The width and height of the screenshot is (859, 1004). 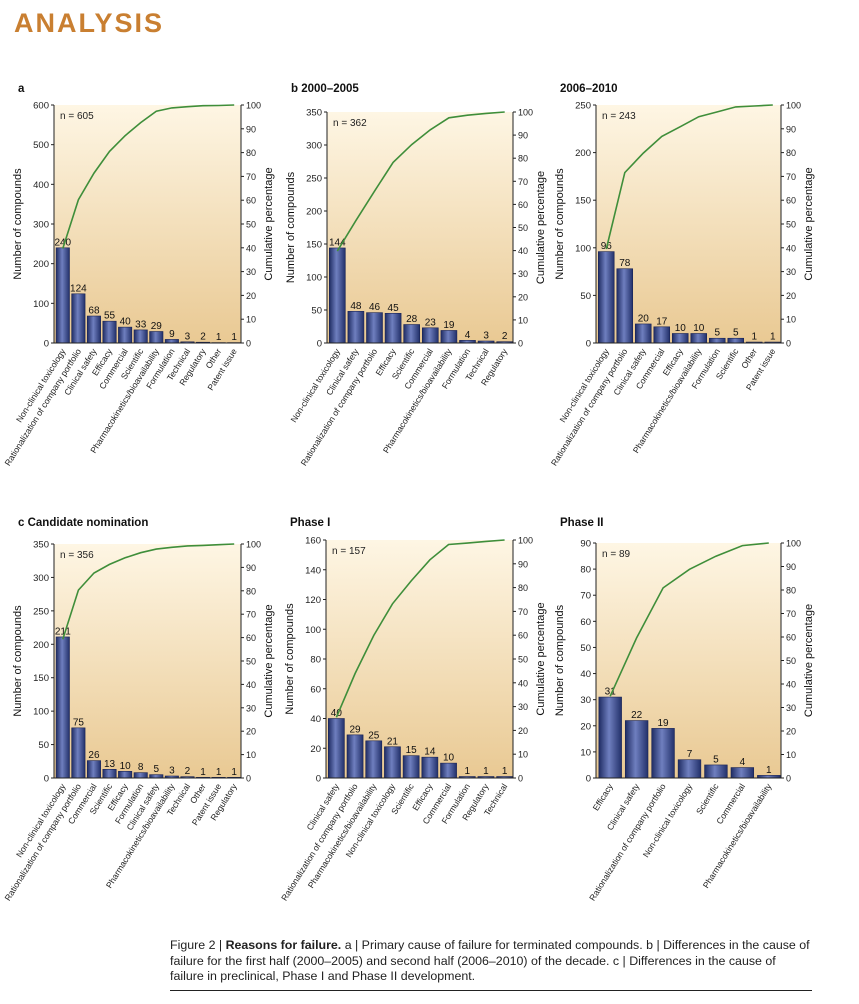 I want to click on panel-title: Phase I, so click(x=310, y=523).